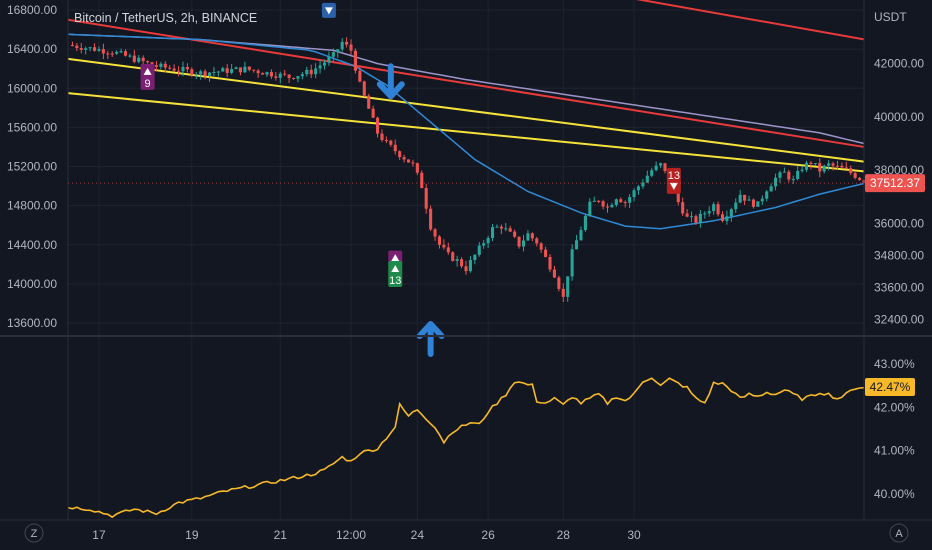 This screenshot has width=932, height=550. Describe the element at coordinates (147, 76) in the screenshot. I see `signal-marker: 9` at that location.